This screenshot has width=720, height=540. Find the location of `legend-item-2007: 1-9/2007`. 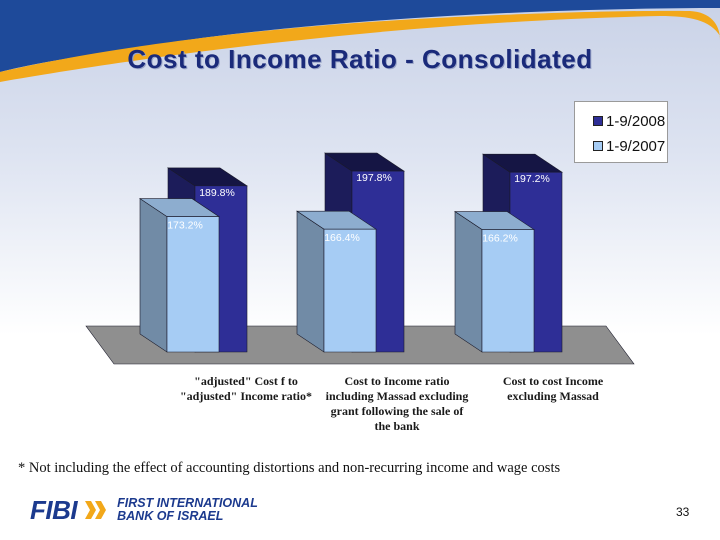

legend-item-2007: 1-9/2007 is located at coordinates (629, 146).